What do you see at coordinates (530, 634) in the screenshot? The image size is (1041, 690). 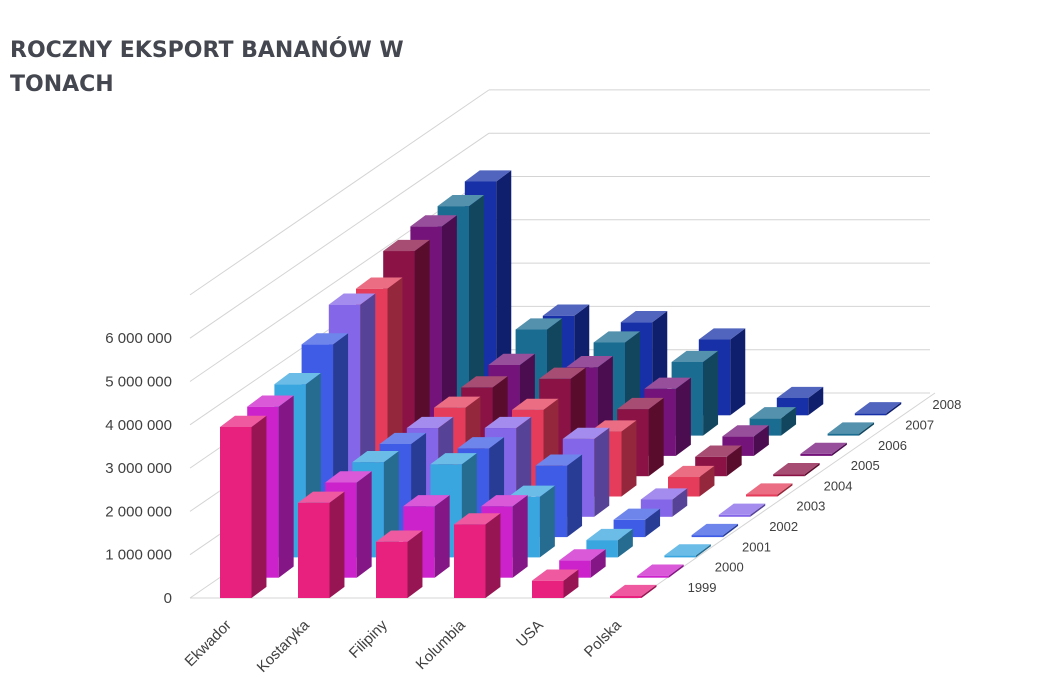 I see `category-label: USA` at bounding box center [530, 634].